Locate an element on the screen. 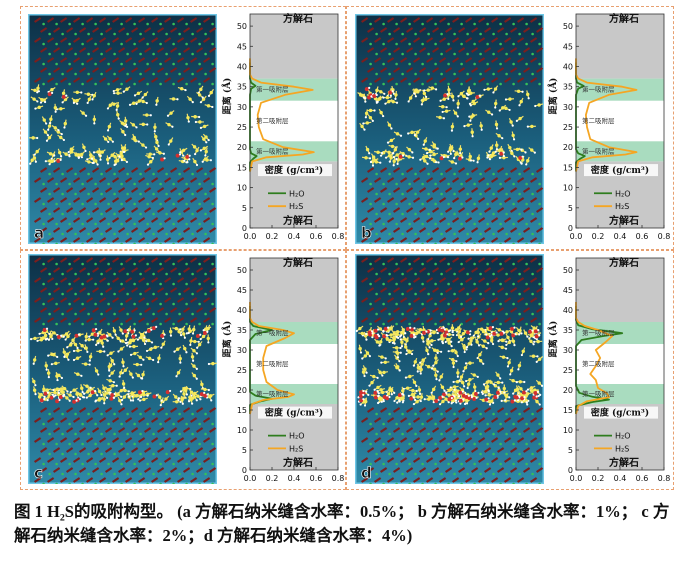 The height and width of the screenshot is (562, 691). x-tick-label: 0.6 is located at coordinates (316, 236).